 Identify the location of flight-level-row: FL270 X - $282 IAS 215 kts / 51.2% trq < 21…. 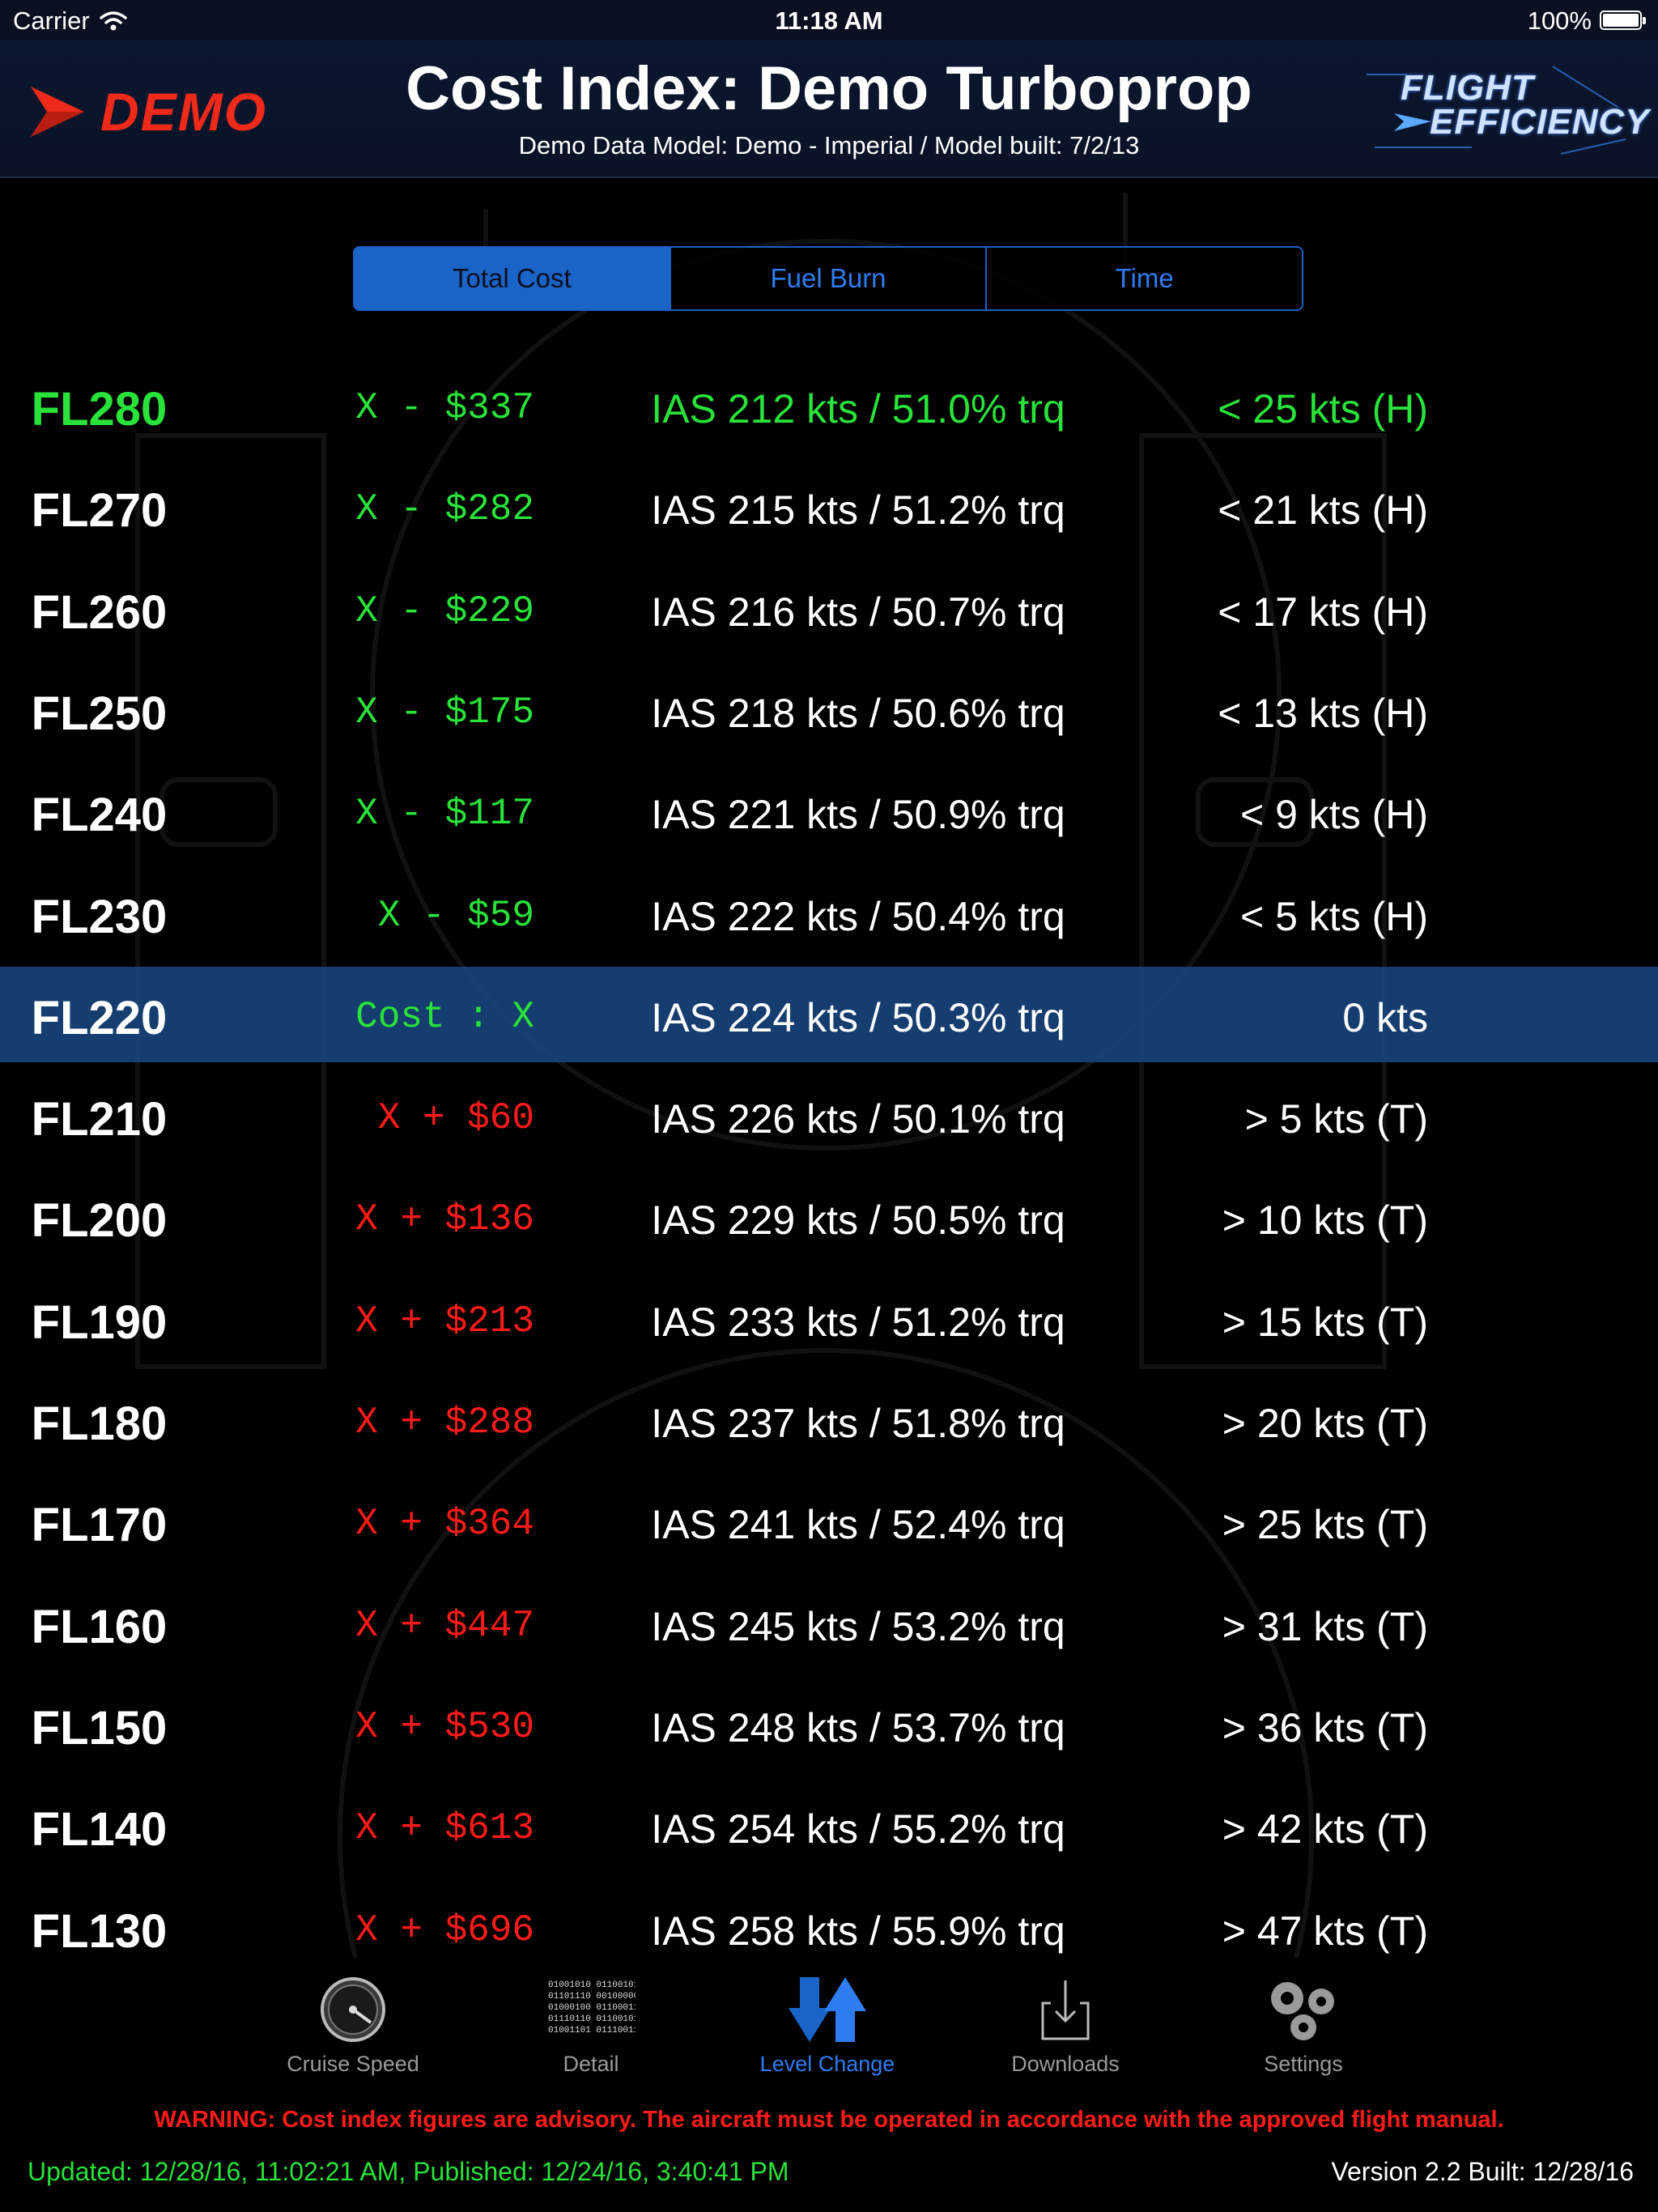
(829, 507).